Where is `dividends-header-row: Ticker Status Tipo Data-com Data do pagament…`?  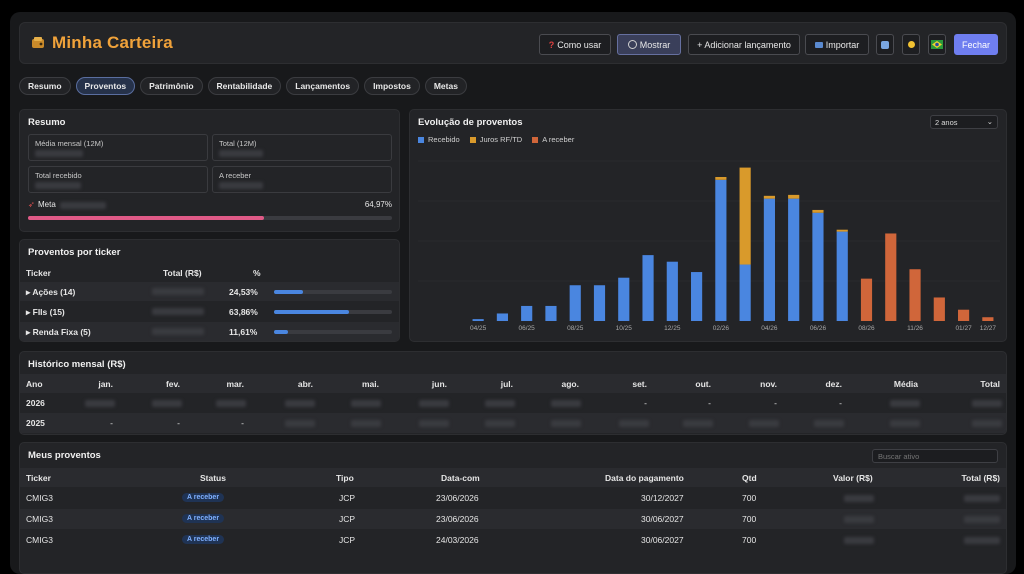 dividends-header-row: Ticker Status Tipo Data-com Data do pagament… is located at coordinates (513, 477).